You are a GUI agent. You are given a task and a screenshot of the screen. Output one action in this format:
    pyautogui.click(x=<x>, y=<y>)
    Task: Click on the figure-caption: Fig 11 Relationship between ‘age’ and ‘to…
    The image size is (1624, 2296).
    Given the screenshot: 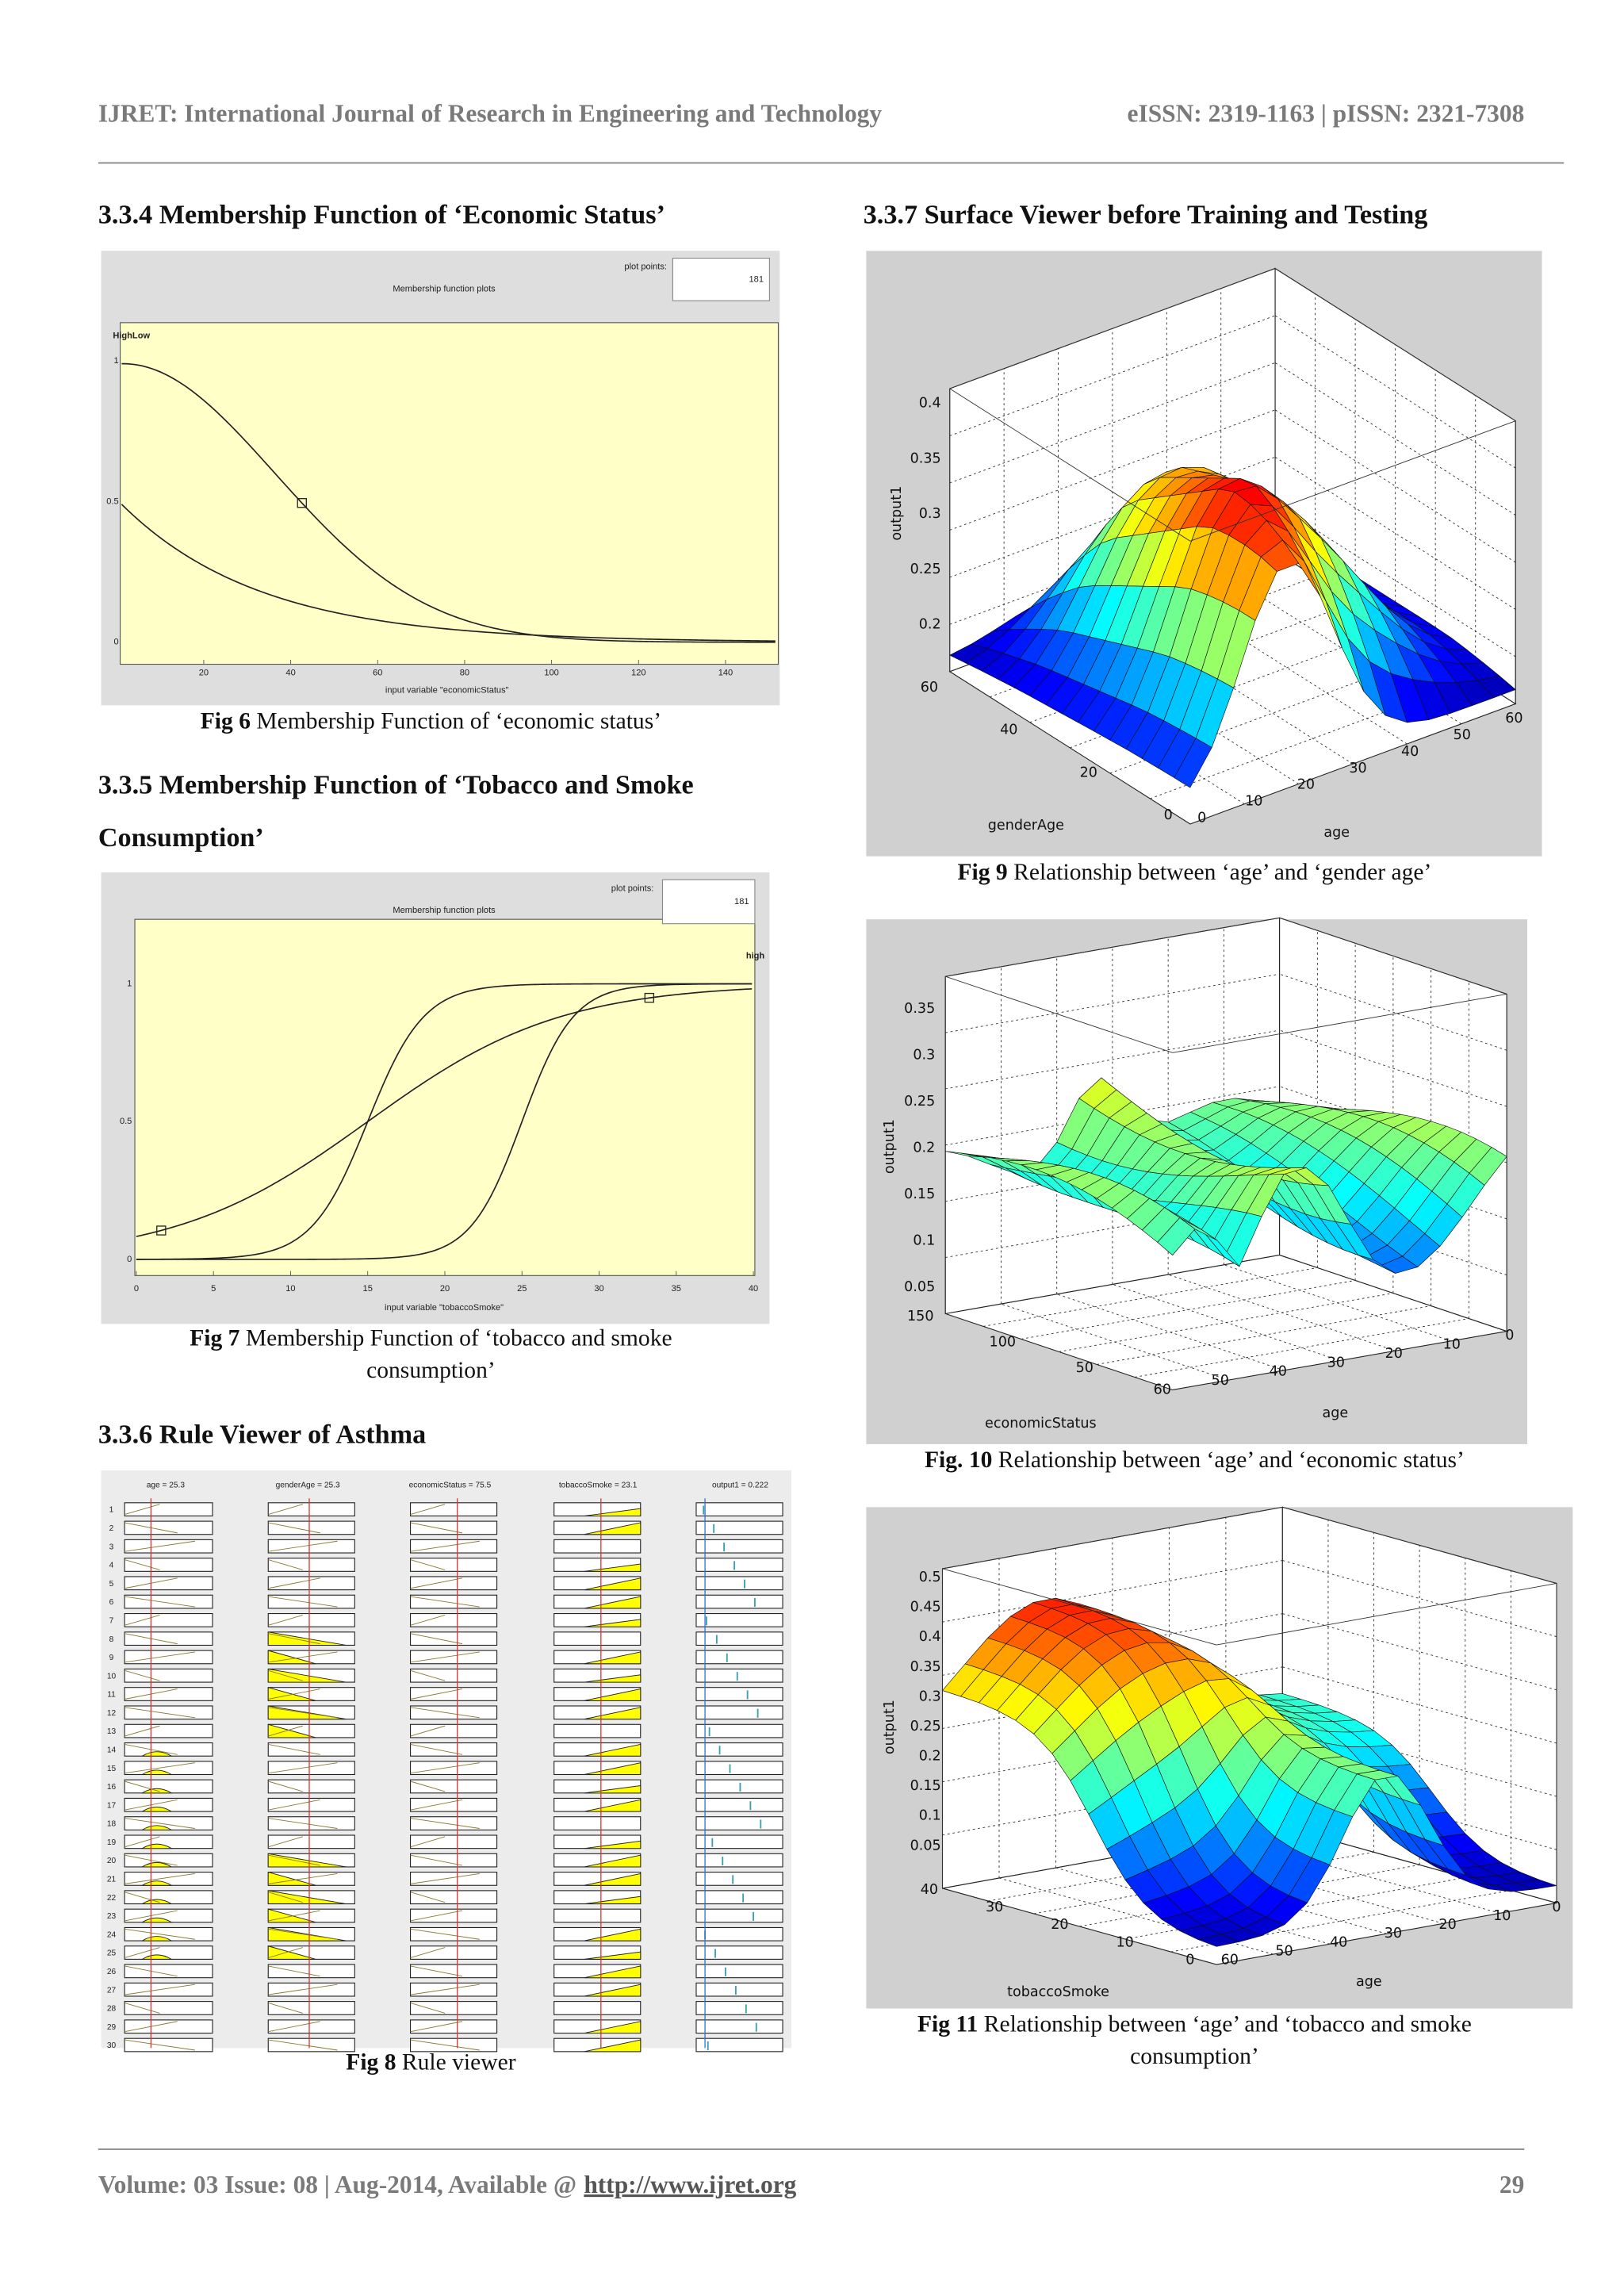 What is the action you would take?
    pyautogui.click(x=1194, y=2024)
    